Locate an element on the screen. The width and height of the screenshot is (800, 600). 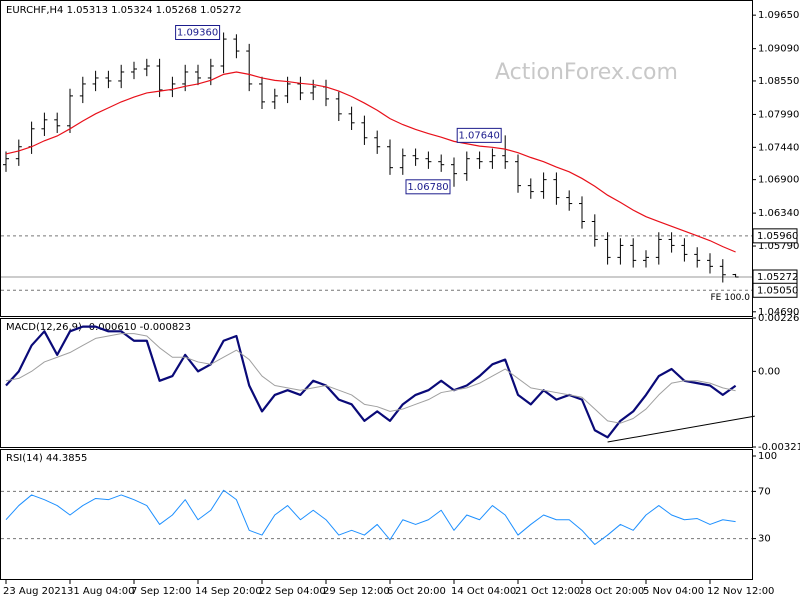
annotation-label: 1.07640 is located at coordinates (479, 135).